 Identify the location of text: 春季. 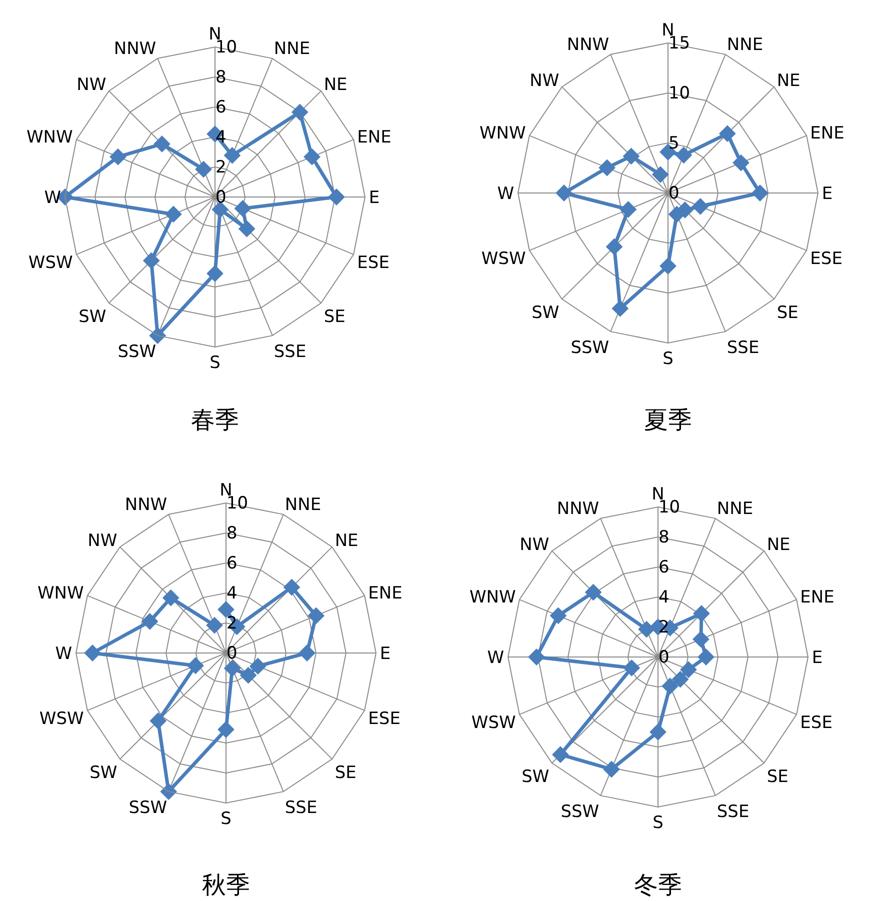
(215, 420).